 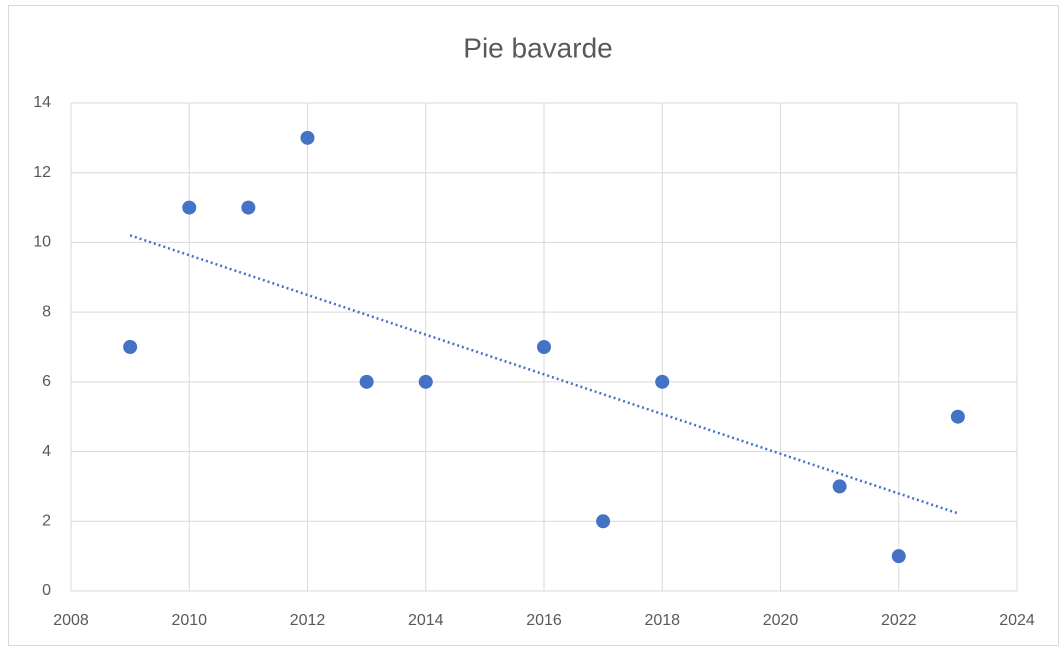 I want to click on x-tick-label: 2024, so click(x=1017, y=620).